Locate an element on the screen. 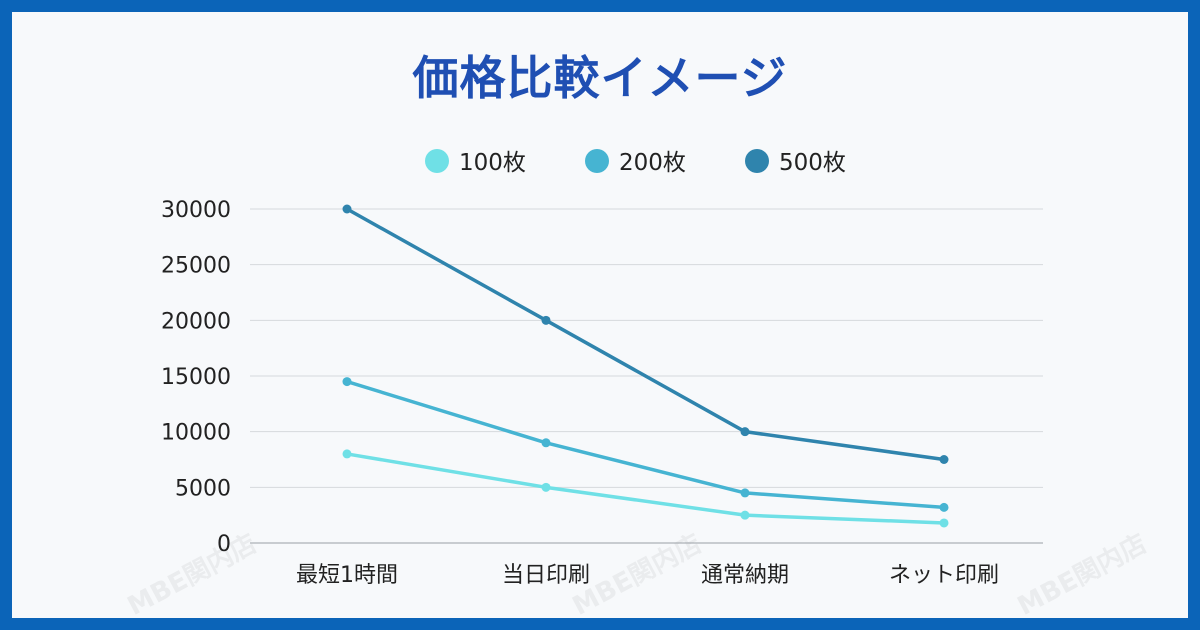 The image size is (1200, 630). y-tick-label: 0 is located at coordinates (224, 544).